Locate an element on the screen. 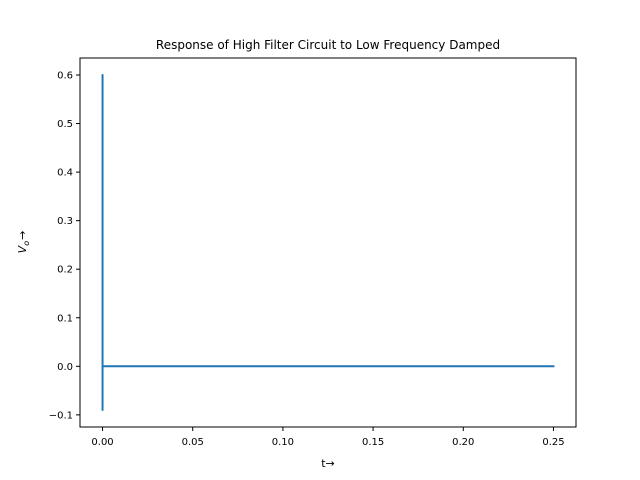 The image size is (640, 480). y-axis-label-arrow: → is located at coordinates (22, 235).